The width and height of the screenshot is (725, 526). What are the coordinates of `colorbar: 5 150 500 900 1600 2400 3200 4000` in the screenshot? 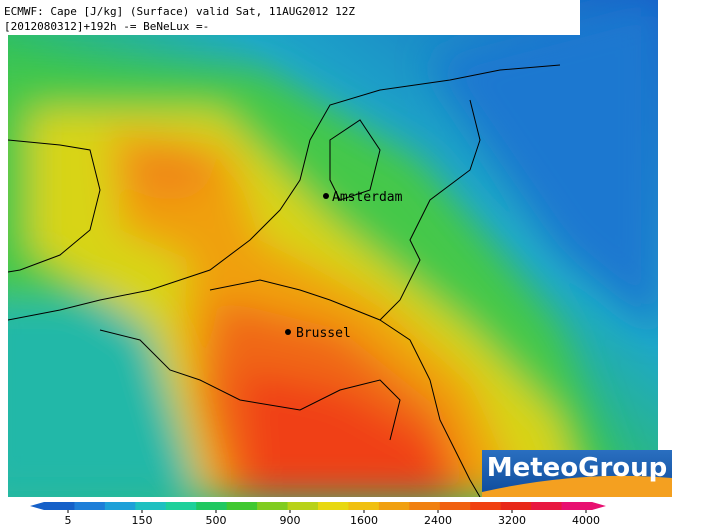 It's located at (318, 514).